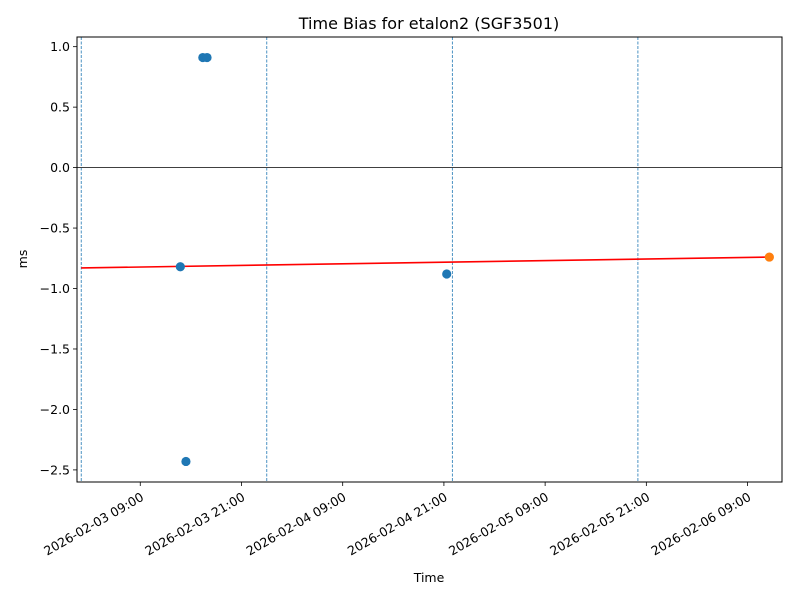  Describe the element at coordinates (55, 288) in the screenshot. I see `y-tick-label: −1.0` at that location.